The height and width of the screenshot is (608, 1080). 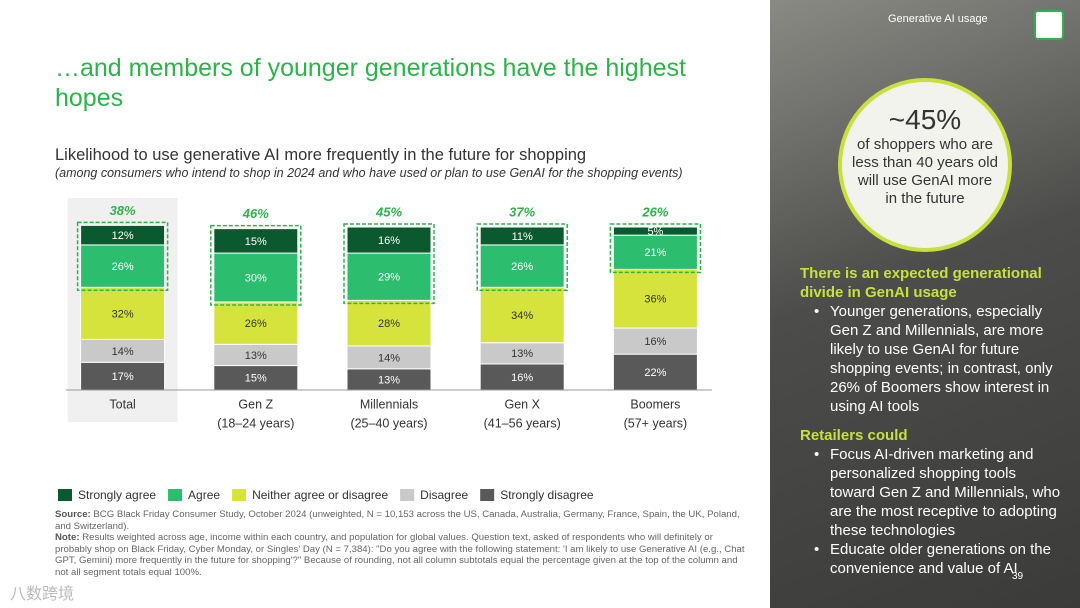 I want to click on ai-icon, so click(x=1049, y=25).